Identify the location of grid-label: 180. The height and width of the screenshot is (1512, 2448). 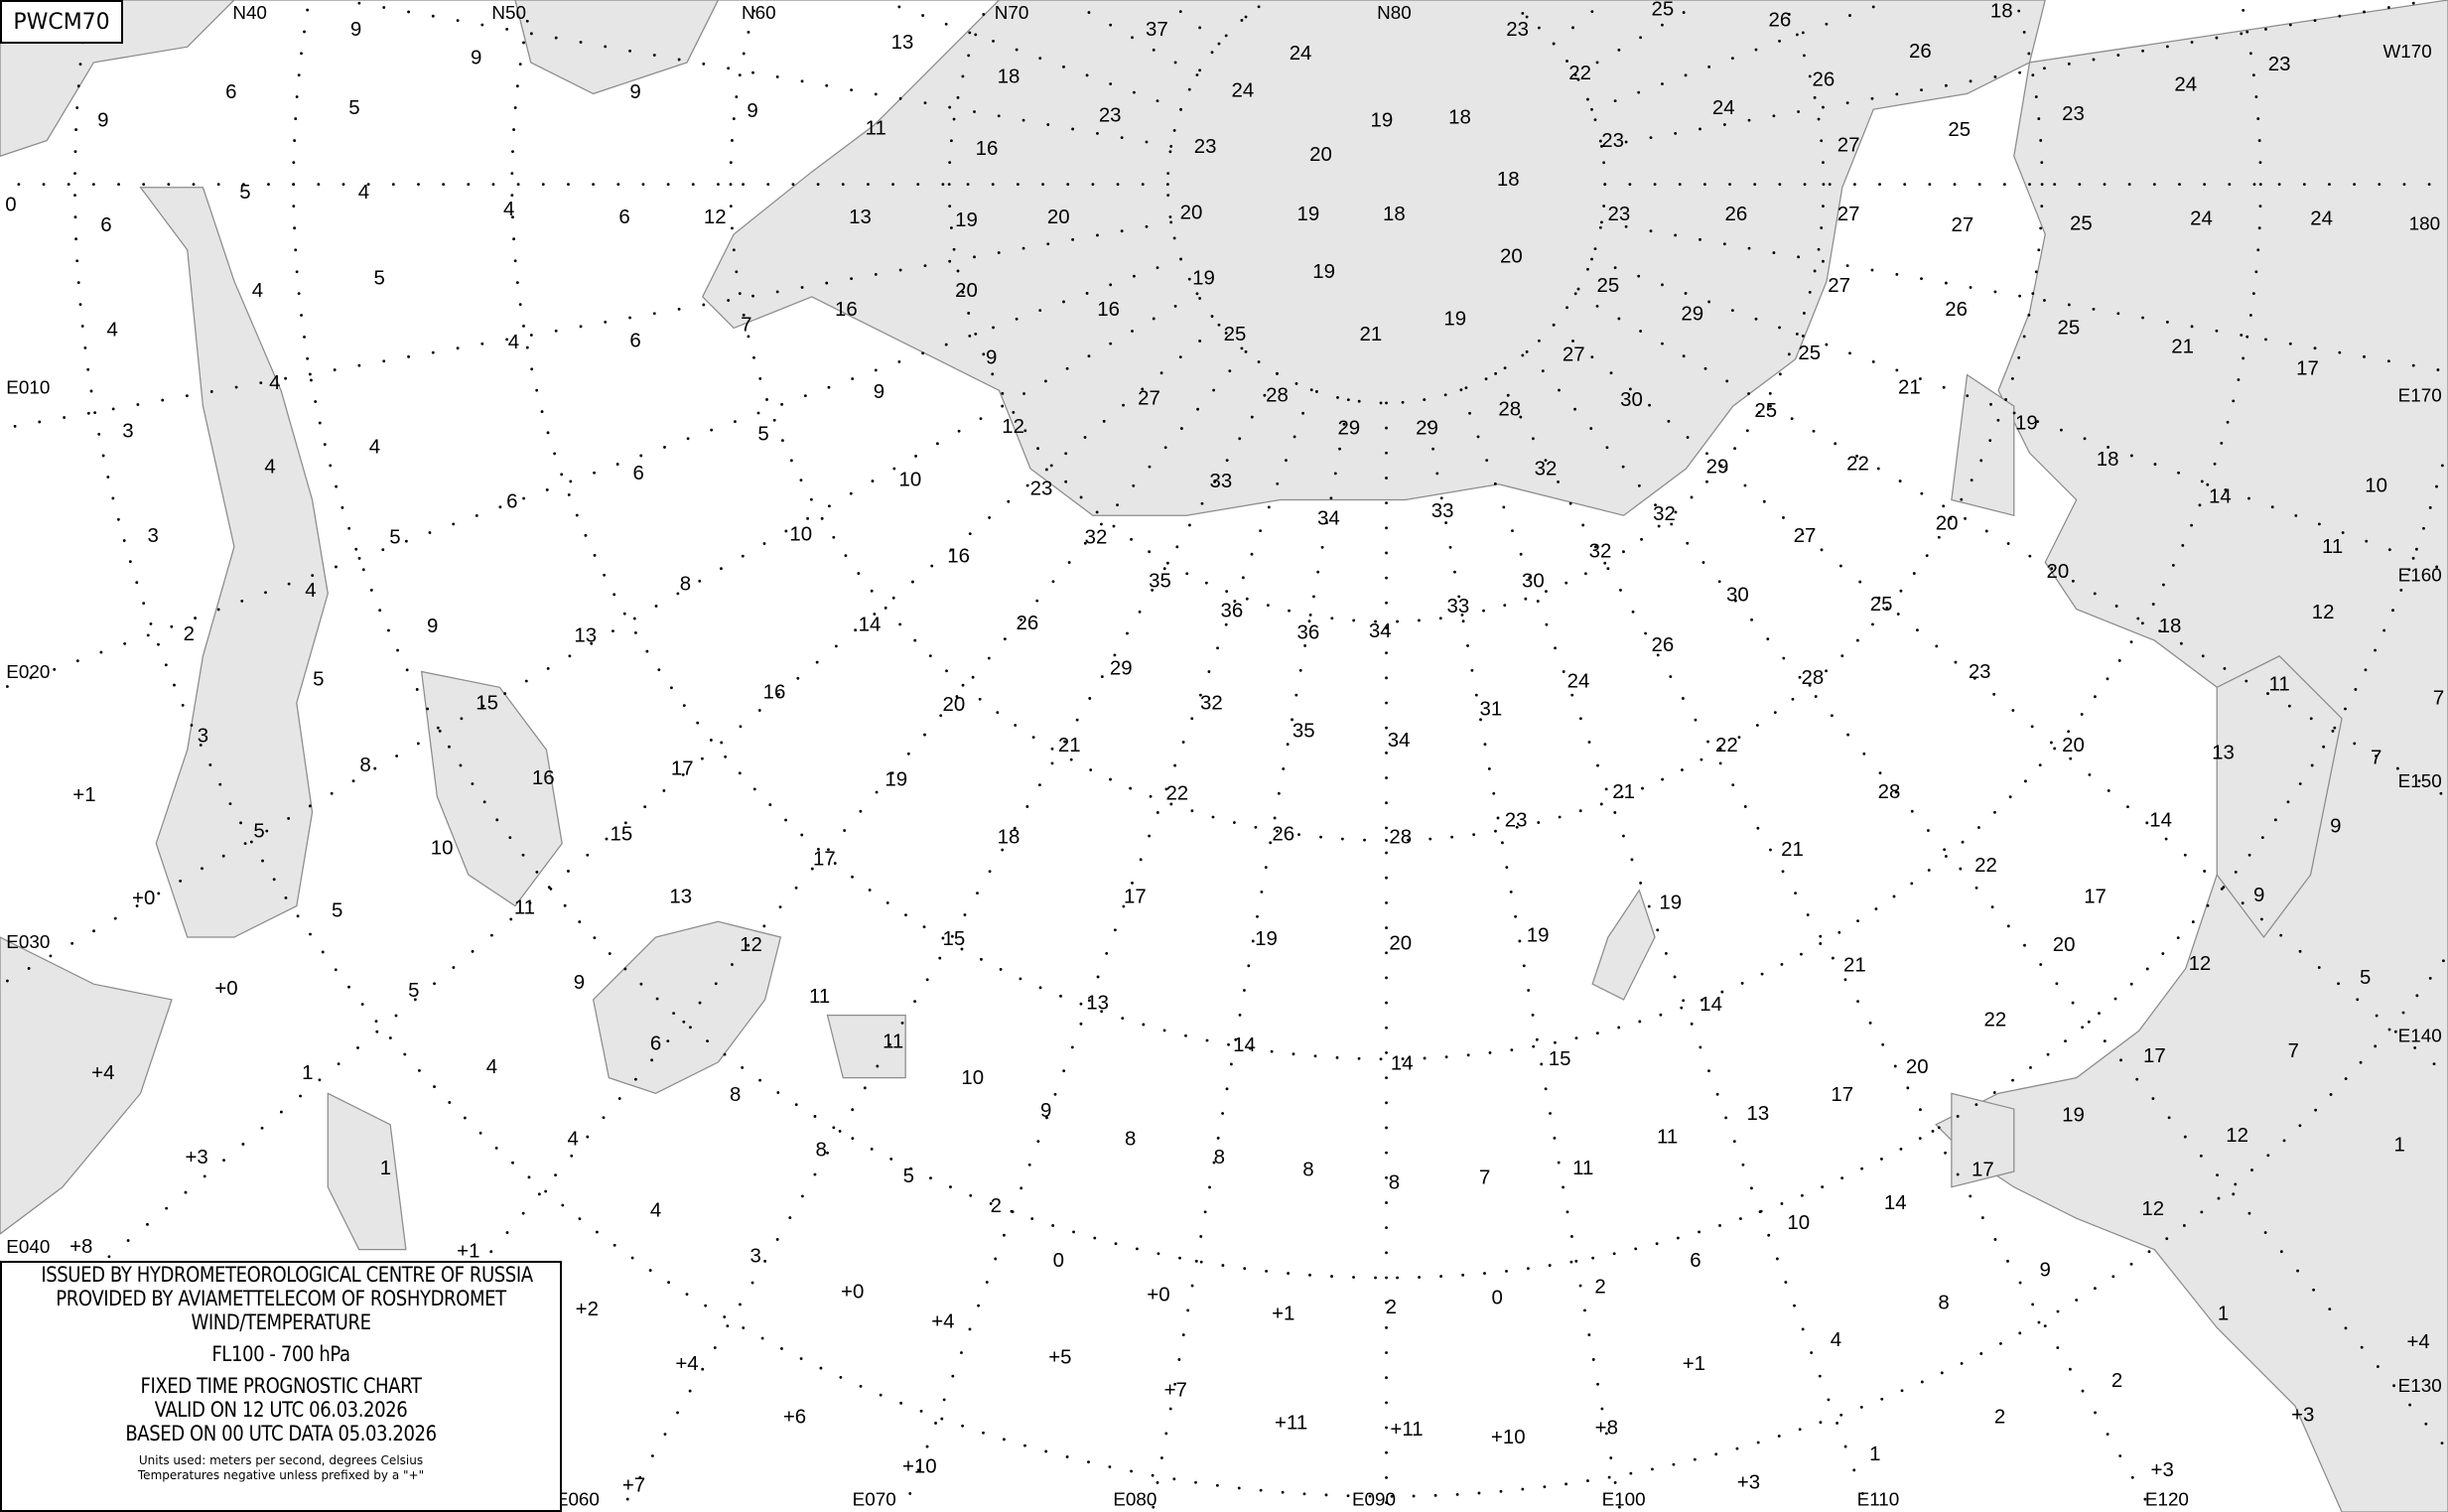
(2424, 222).